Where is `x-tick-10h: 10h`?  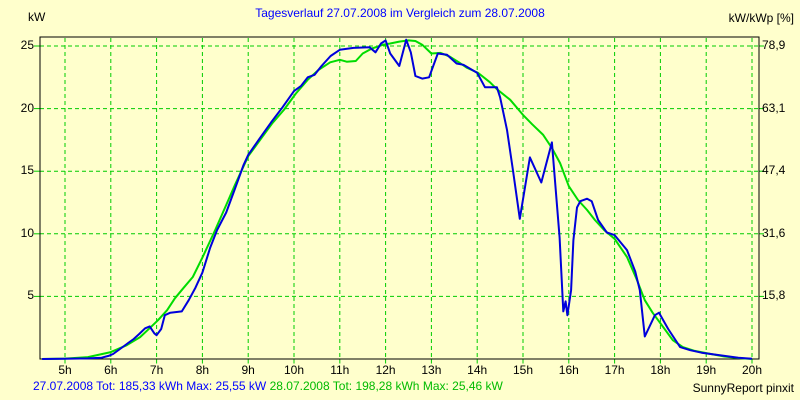
x-tick-10h: 10h is located at coordinates (294, 370).